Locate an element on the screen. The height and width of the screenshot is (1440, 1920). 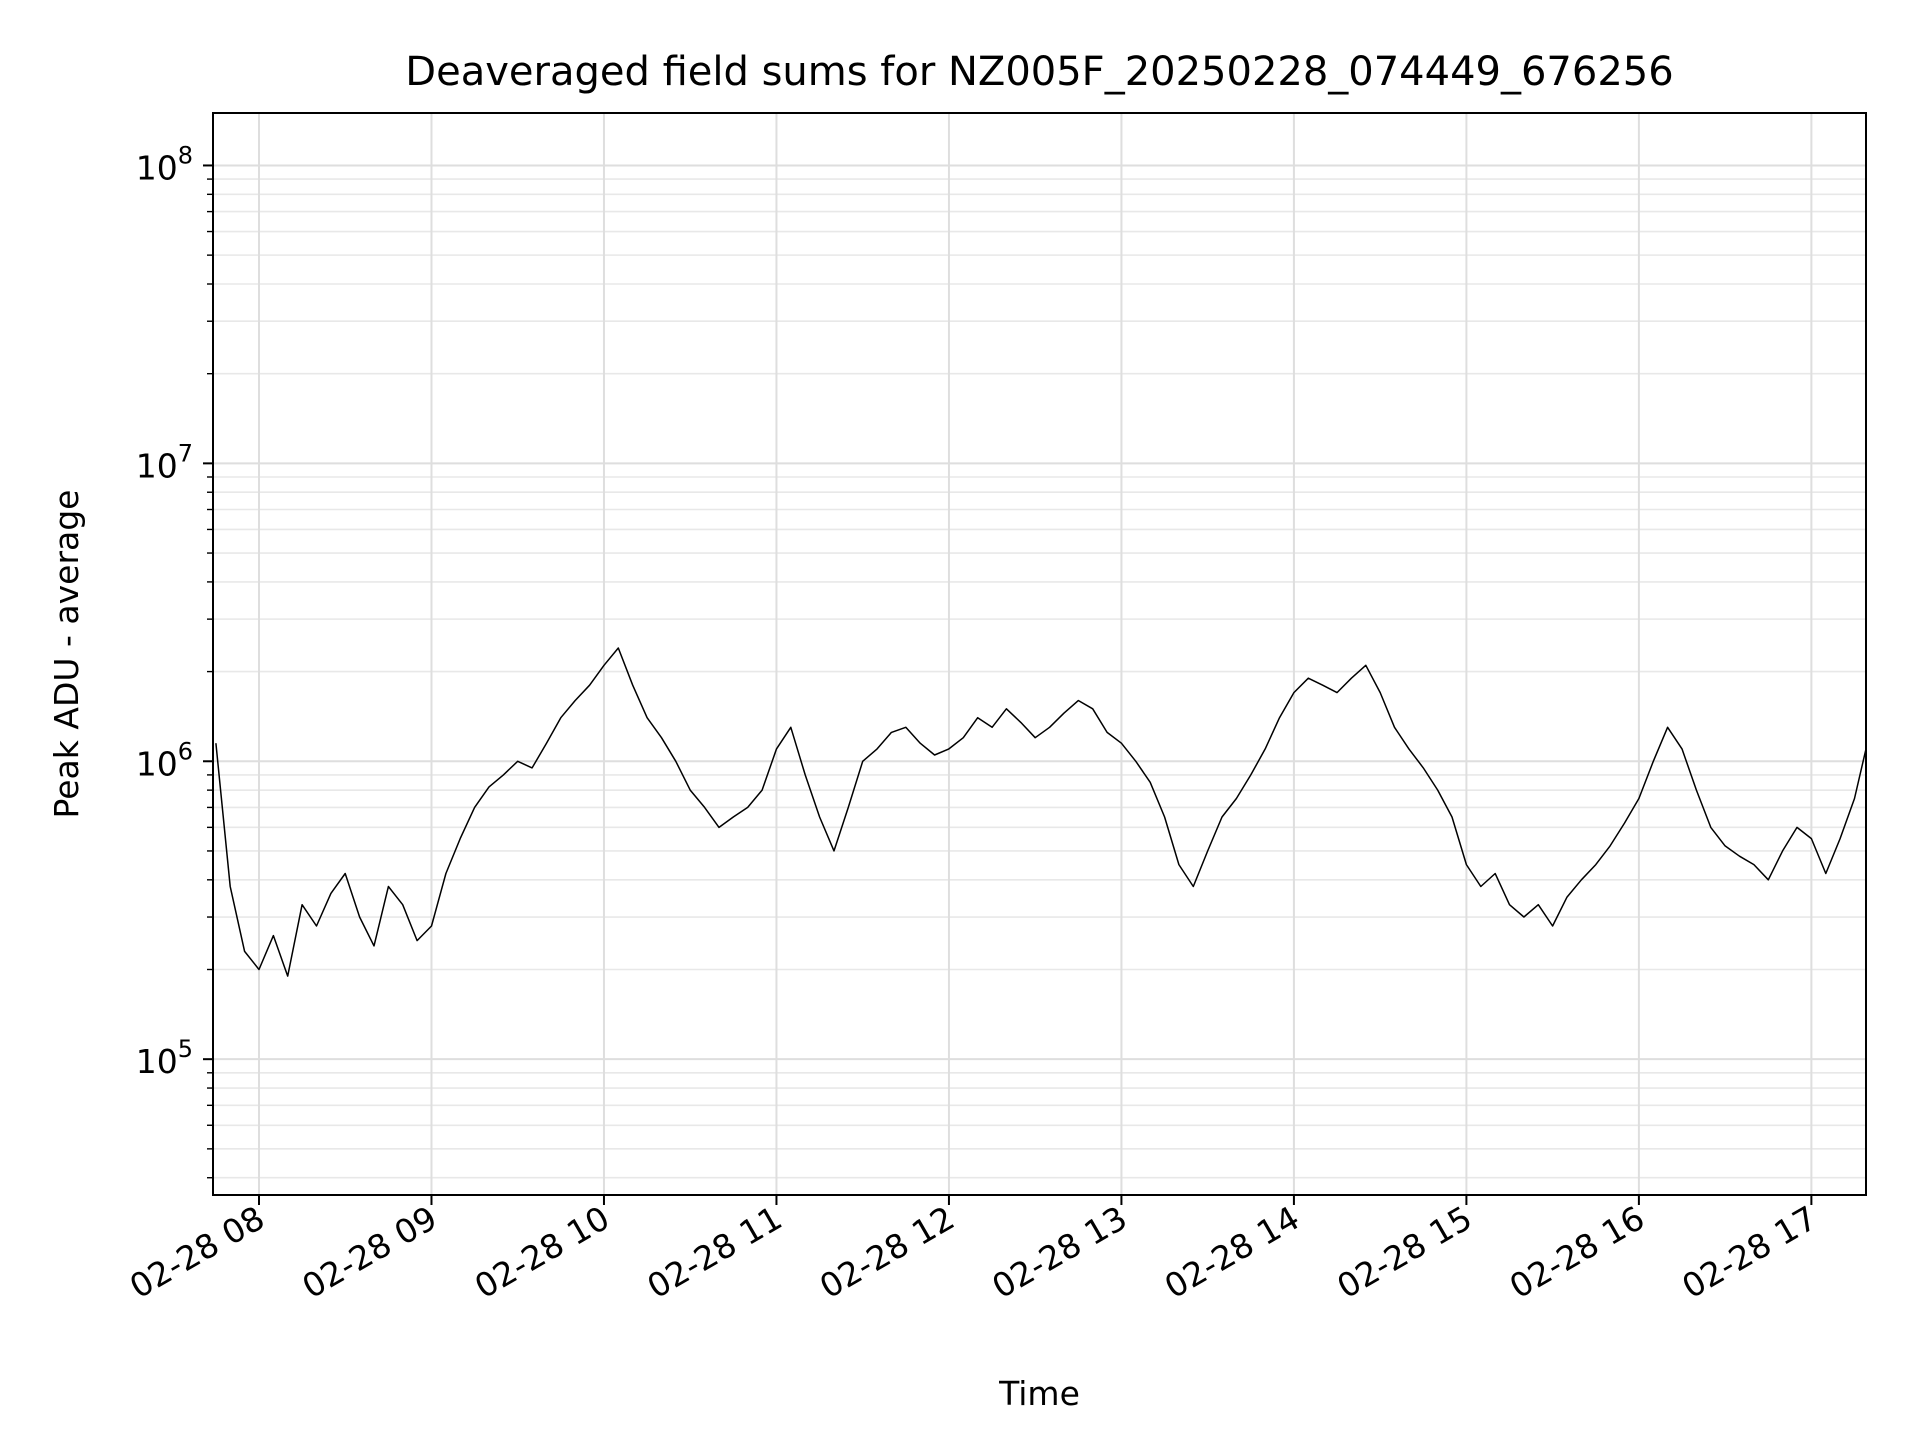
y-tick-label: 10⁸ is located at coordinates (164, 164).